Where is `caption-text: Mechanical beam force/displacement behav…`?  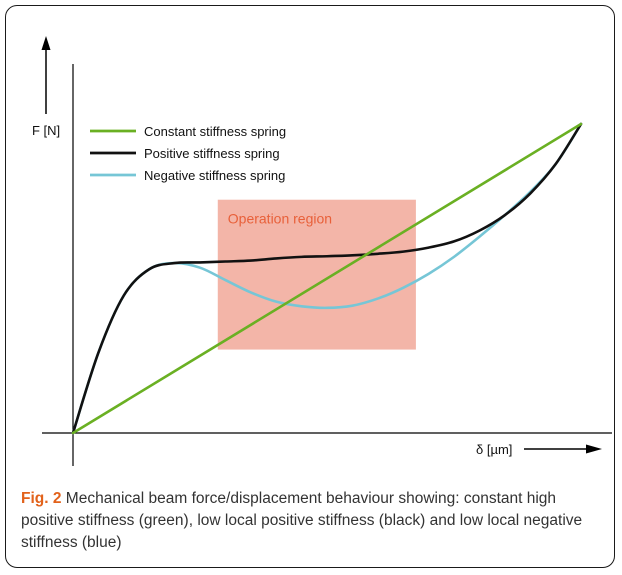 caption-text: Mechanical beam force/displacement behav… is located at coordinates (302, 520).